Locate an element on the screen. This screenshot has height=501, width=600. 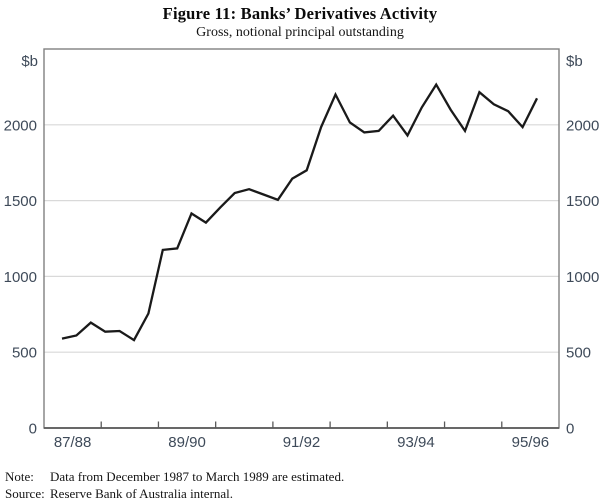
y-axis-label-right-0: 0 is located at coordinates (570, 429).